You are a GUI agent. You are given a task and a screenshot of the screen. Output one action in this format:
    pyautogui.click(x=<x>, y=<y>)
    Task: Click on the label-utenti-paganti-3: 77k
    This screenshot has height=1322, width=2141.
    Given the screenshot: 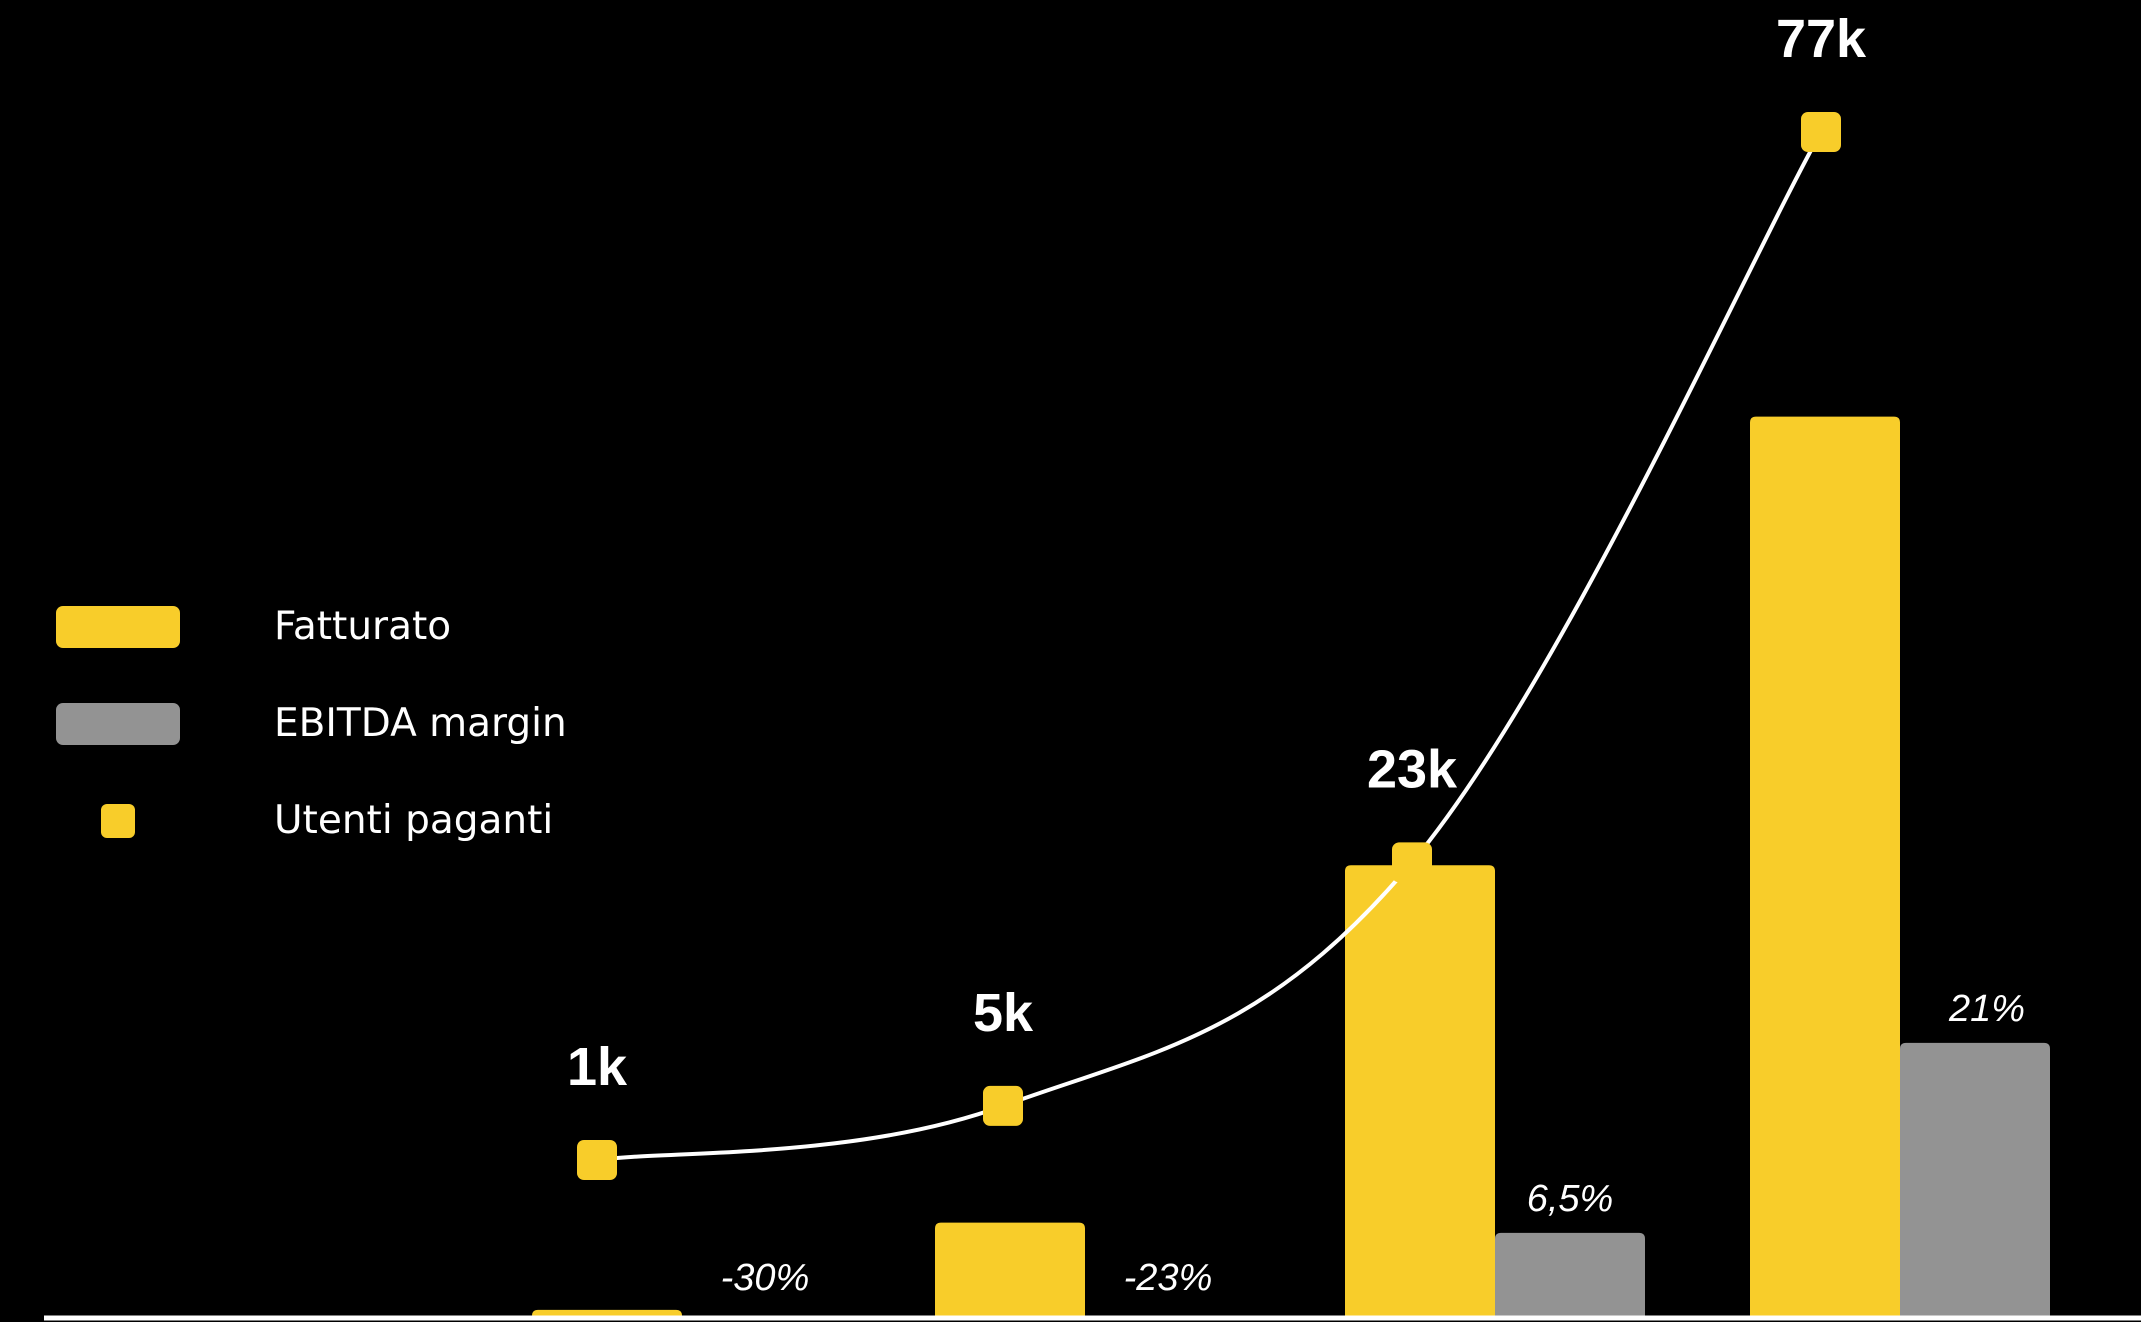 What is the action you would take?
    pyautogui.click(x=1821, y=39)
    